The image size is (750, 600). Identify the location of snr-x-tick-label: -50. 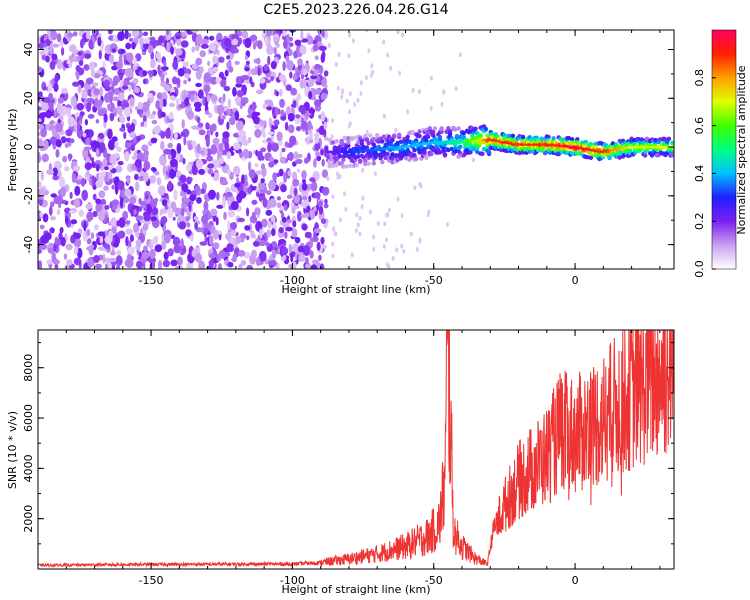
(434, 580).